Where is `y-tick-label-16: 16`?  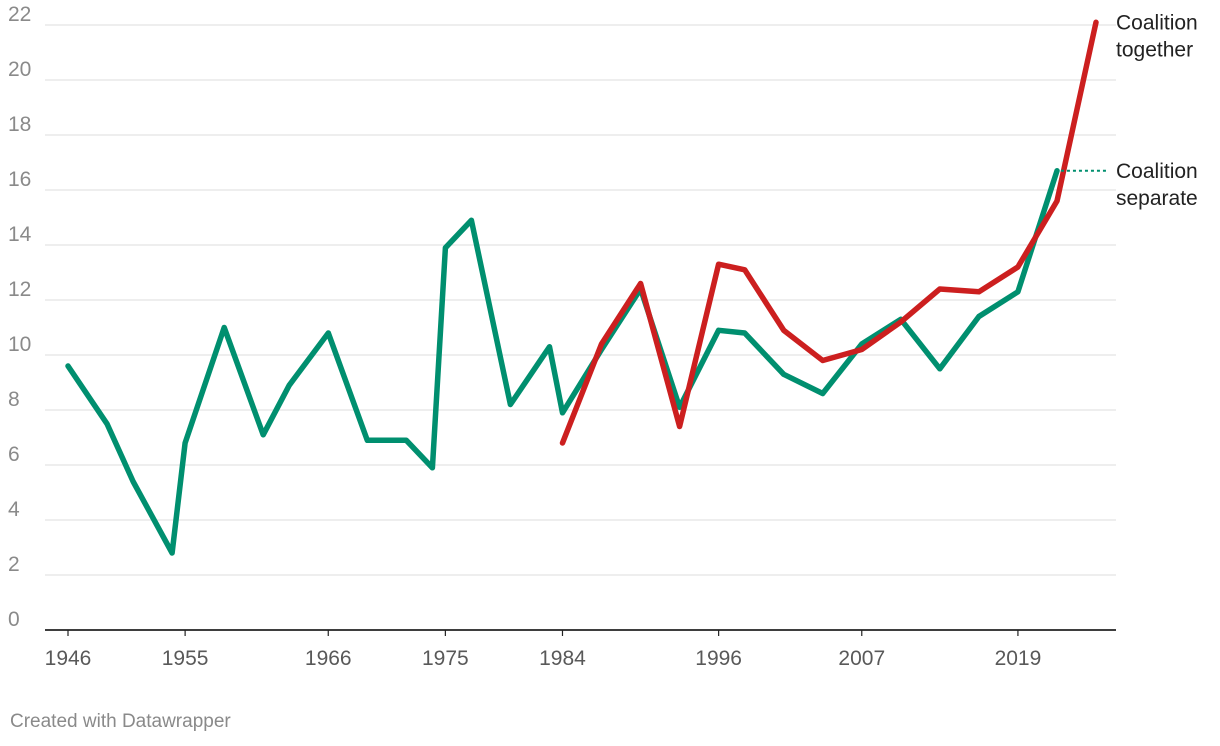 y-tick-label-16: 16 is located at coordinates (19, 179).